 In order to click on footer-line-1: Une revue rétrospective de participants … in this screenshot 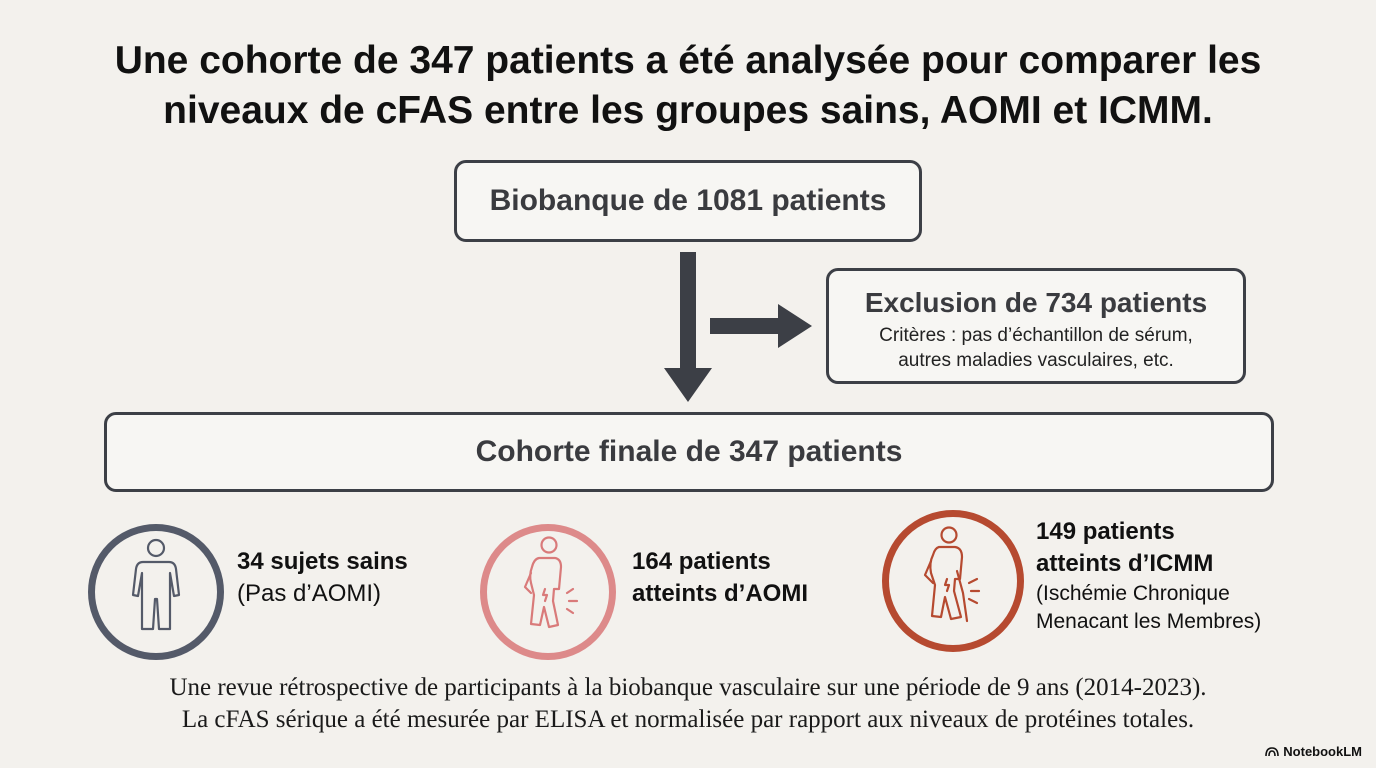, I will do `click(688, 687)`.